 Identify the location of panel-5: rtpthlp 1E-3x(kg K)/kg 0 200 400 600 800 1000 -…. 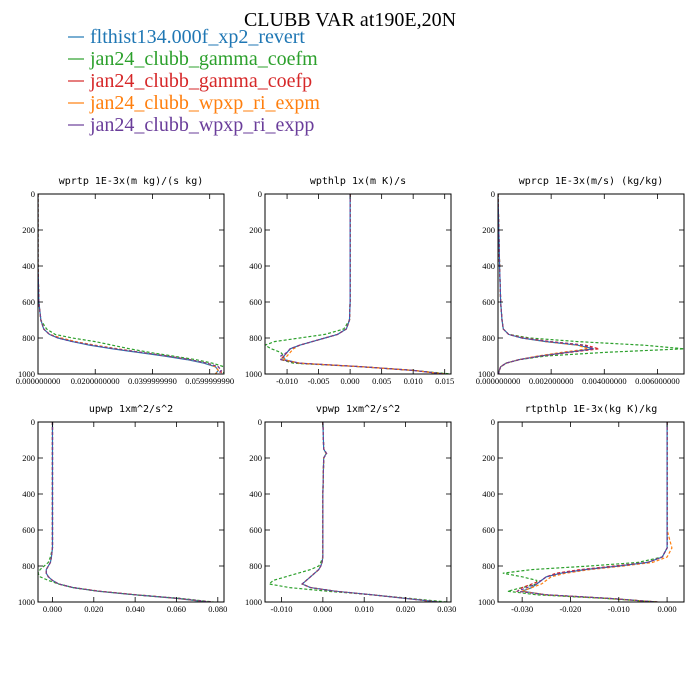
(581, 509).